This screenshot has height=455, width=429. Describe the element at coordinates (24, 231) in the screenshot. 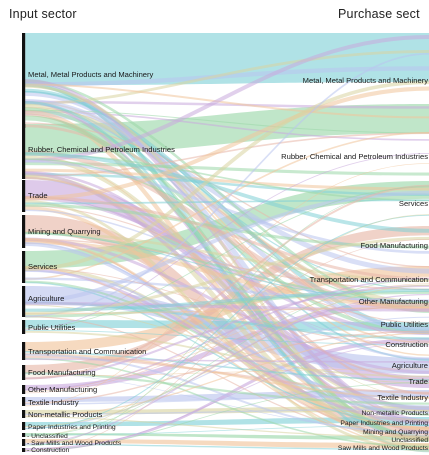

I see `node-mining-and-quarrying` at that location.